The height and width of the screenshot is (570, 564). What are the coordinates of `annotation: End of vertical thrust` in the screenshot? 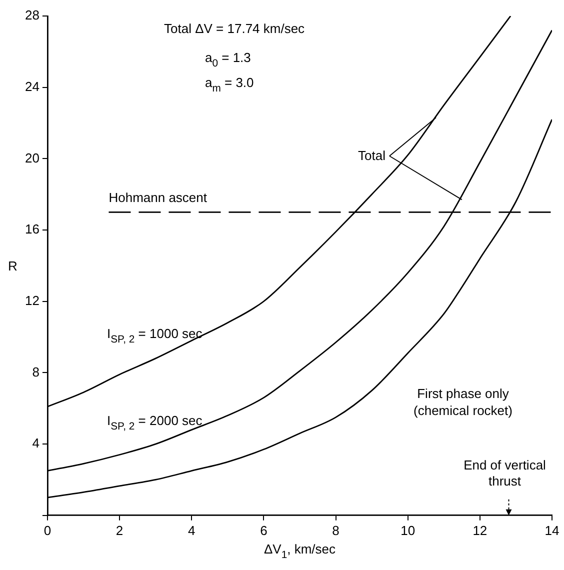 It's located at (505, 472).